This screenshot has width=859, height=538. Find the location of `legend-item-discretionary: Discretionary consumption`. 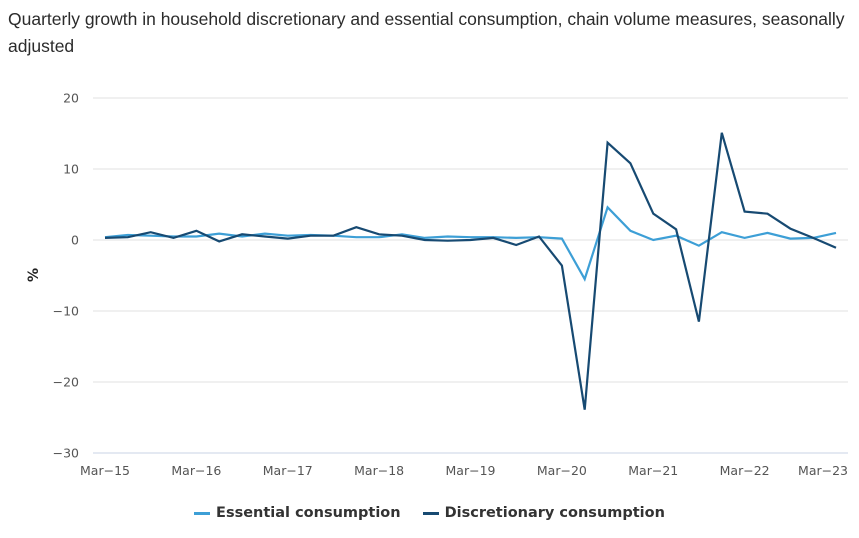

legend-item-discretionary: Discretionary consumption is located at coordinates (543, 513).